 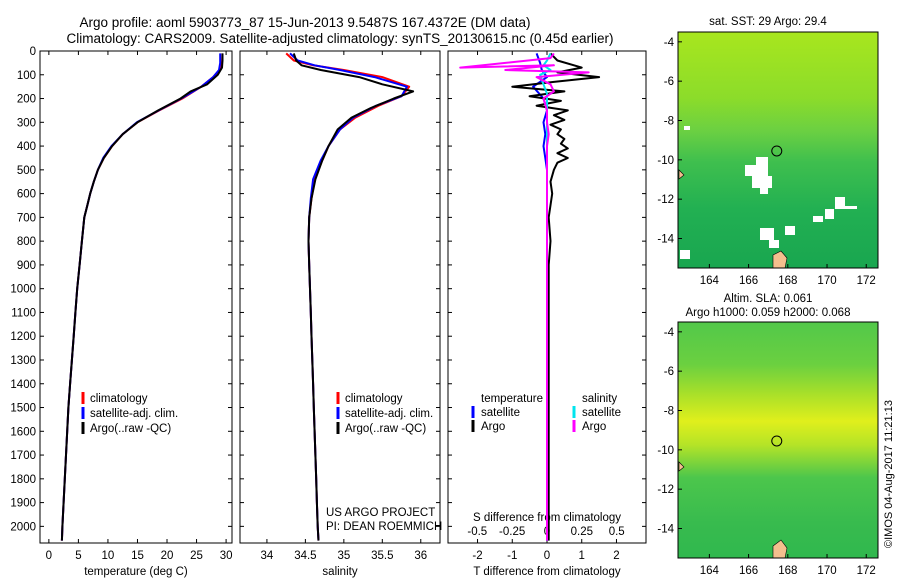 What do you see at coordinates (512, 556) in the screenshot?
I see `x-tick-label: -1` at bounding box center [512, 556].